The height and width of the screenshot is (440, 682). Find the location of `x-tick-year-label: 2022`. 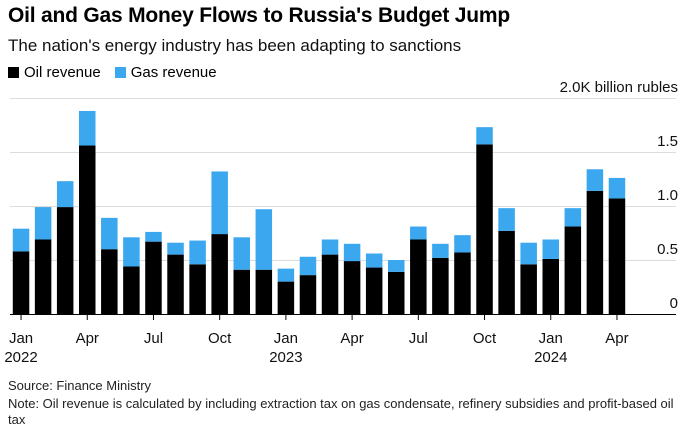

x-tick-year-label: 2022 is located at coordinates (20, 357).